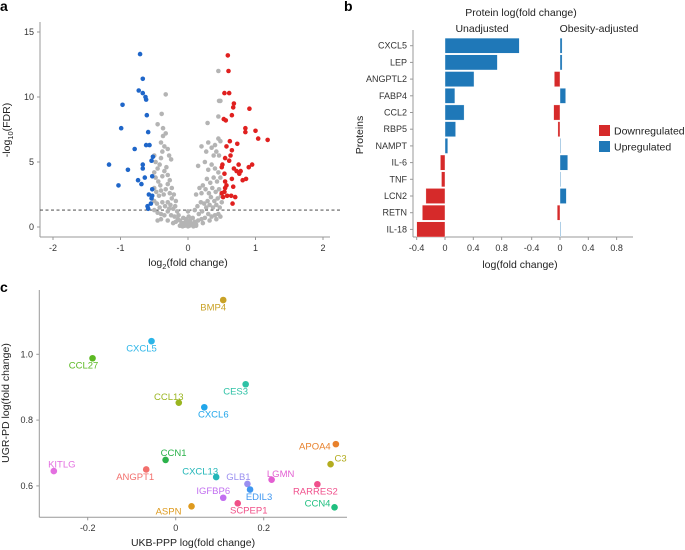 The width and height of the screenshot is (685, 550). I want to click on bar-ccl2-adjusted, so click(557, 112).